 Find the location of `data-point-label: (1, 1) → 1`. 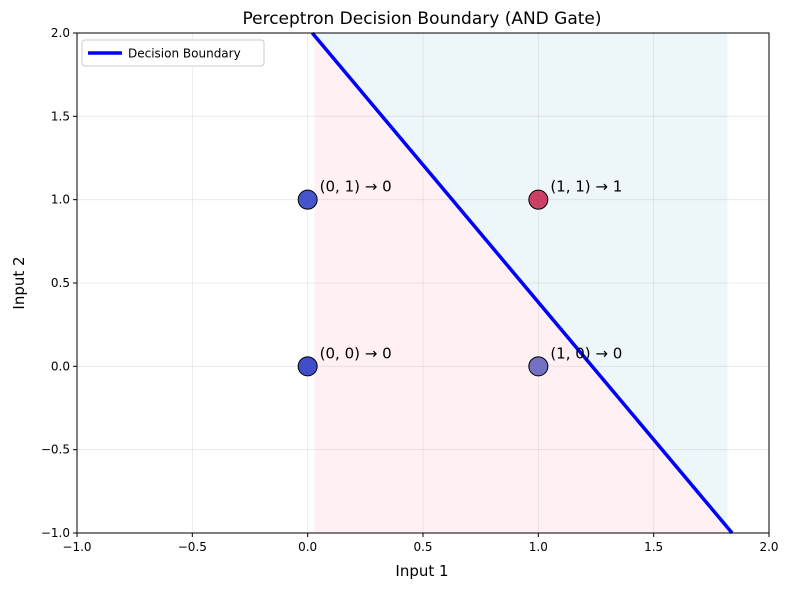

data-point-label: (1, 1) → 1 is located at coordinates (586, 187).